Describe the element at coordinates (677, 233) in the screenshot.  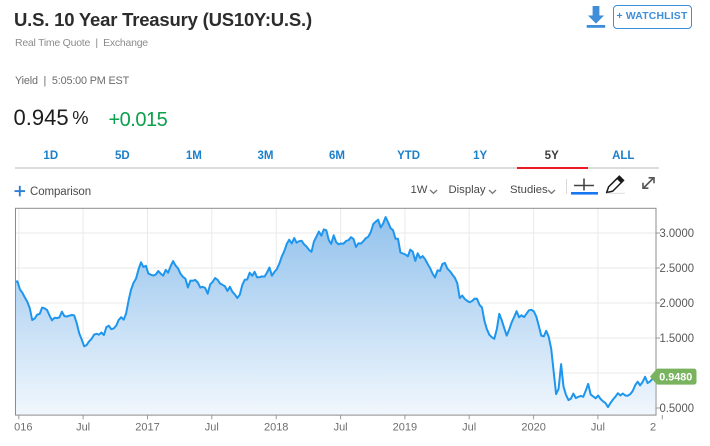
I see `svg-text: 3.0000` at that location.